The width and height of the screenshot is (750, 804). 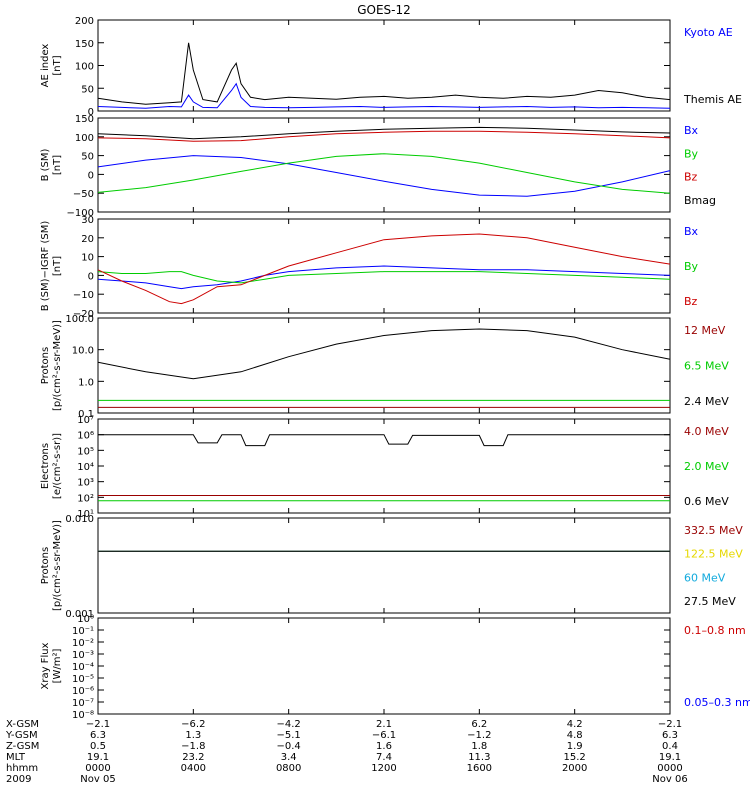 I want to click on x-row-label: X-GSM, so click(x=22, y=724).